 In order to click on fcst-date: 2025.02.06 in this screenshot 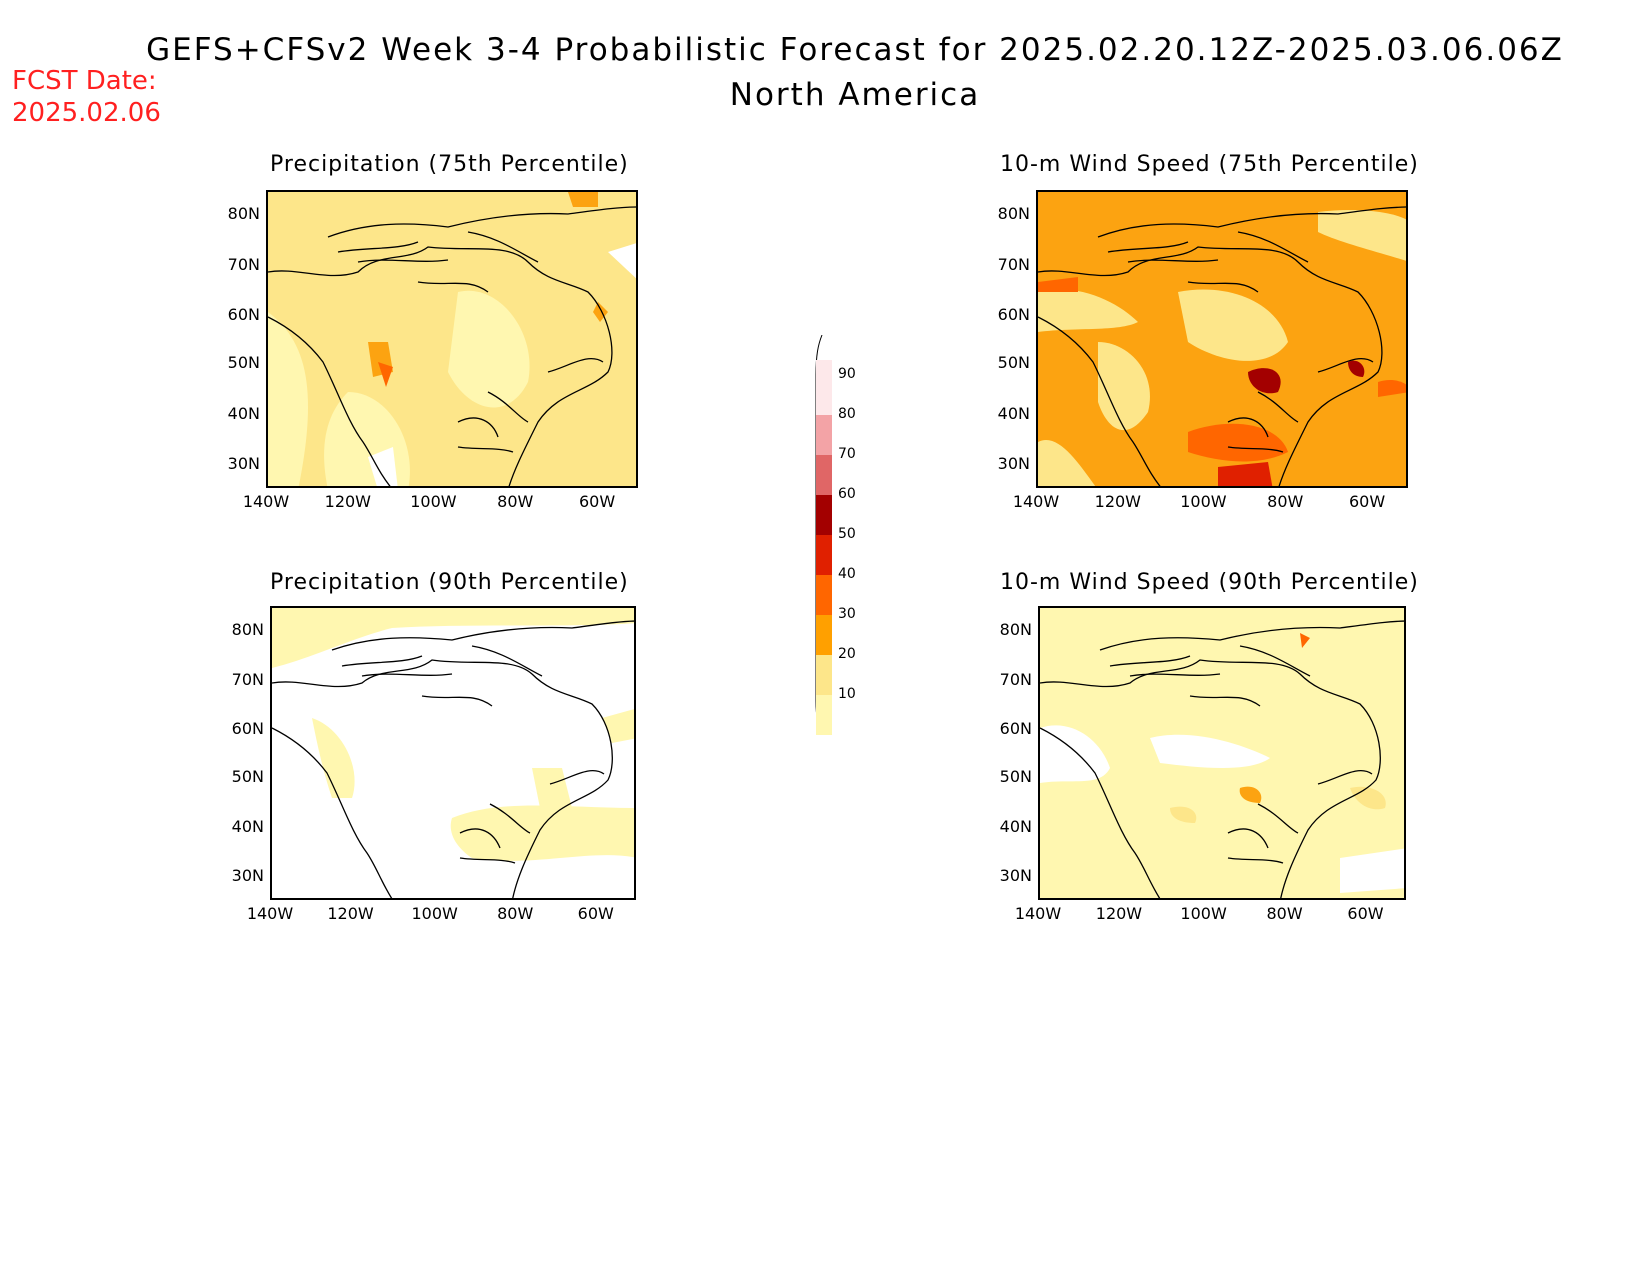, I will do `click(86, 113)`.